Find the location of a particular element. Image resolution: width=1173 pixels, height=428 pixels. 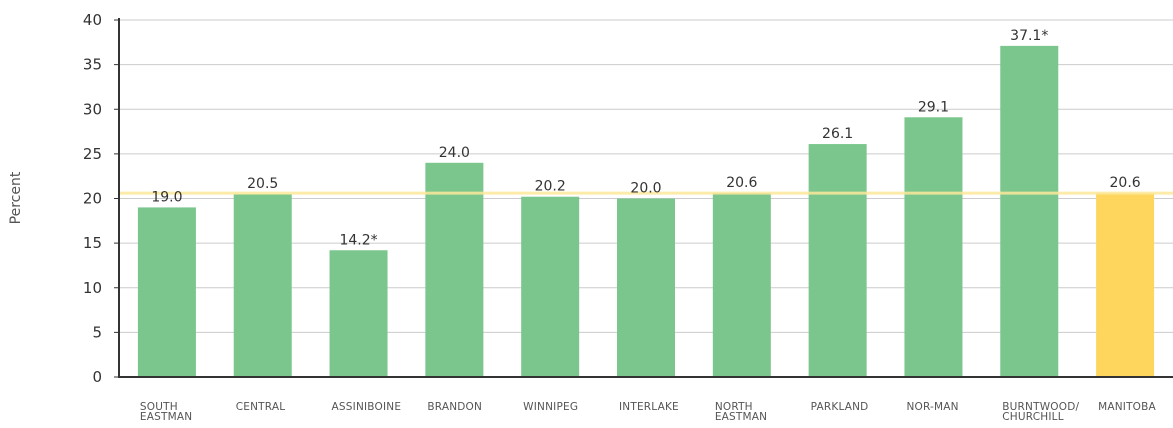

value-label: 14.2* is located at coordinates (358, 240).